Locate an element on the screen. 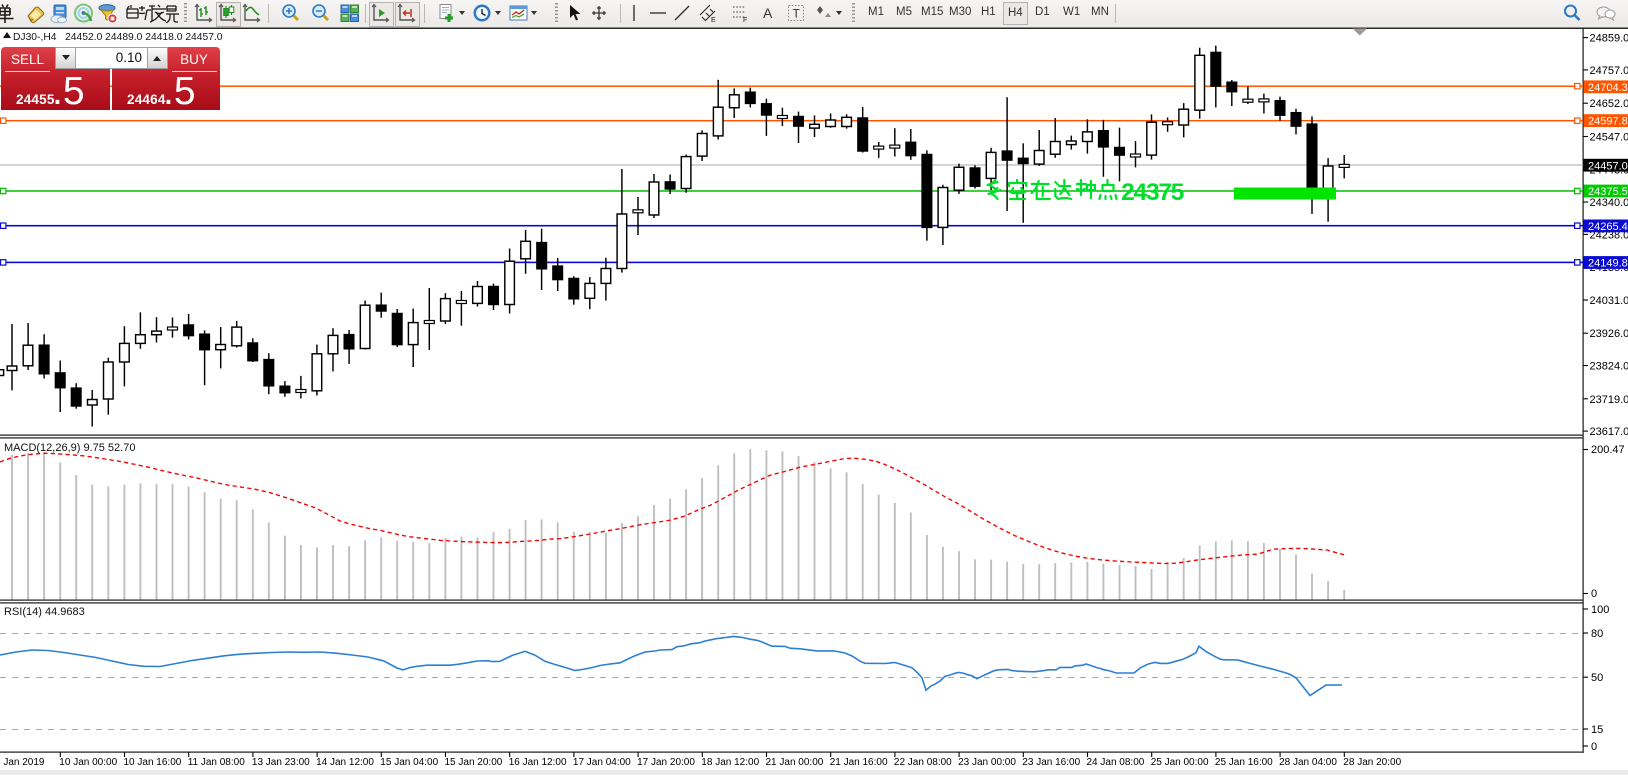 The width and height of the screenshot is (1628, 775). svg-text: 24375 is located at coordinates (1152, 192).